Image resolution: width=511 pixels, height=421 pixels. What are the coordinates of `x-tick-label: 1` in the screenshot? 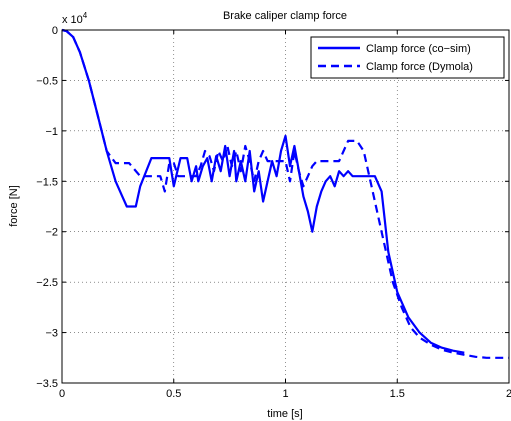 It's located at (285, 394).